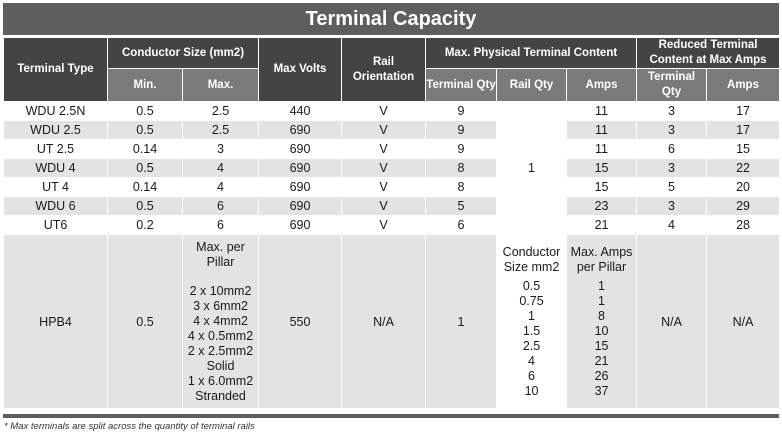 This screenshot has width=782, height=440. Describe the element at coordinates (145, 85) in the screenshot. I see `header-min: Min.` at that location.